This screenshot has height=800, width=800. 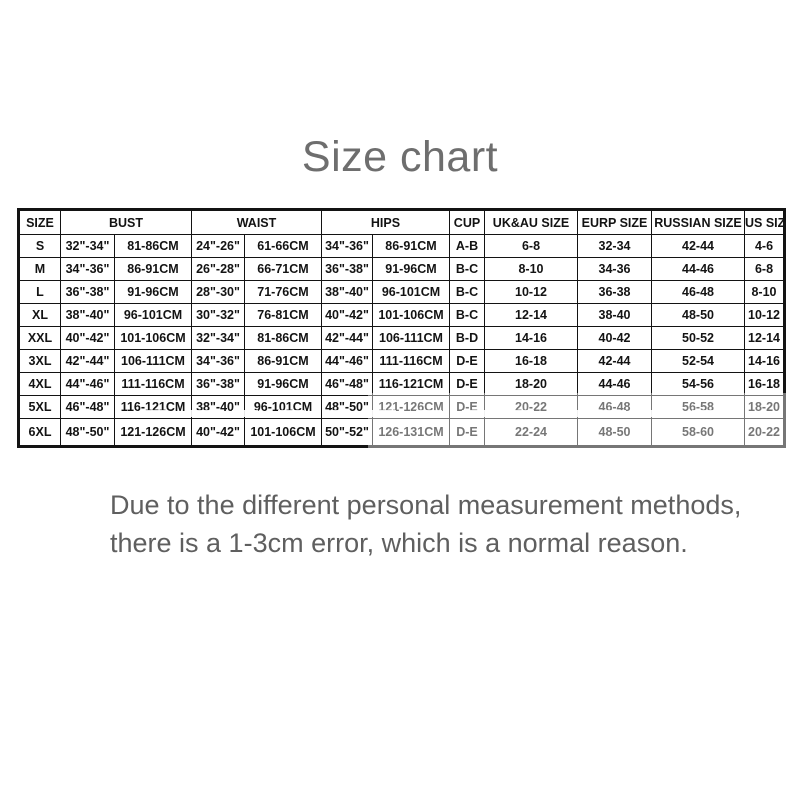 I want to click on cell: B-D, so click(x=467, y=338).